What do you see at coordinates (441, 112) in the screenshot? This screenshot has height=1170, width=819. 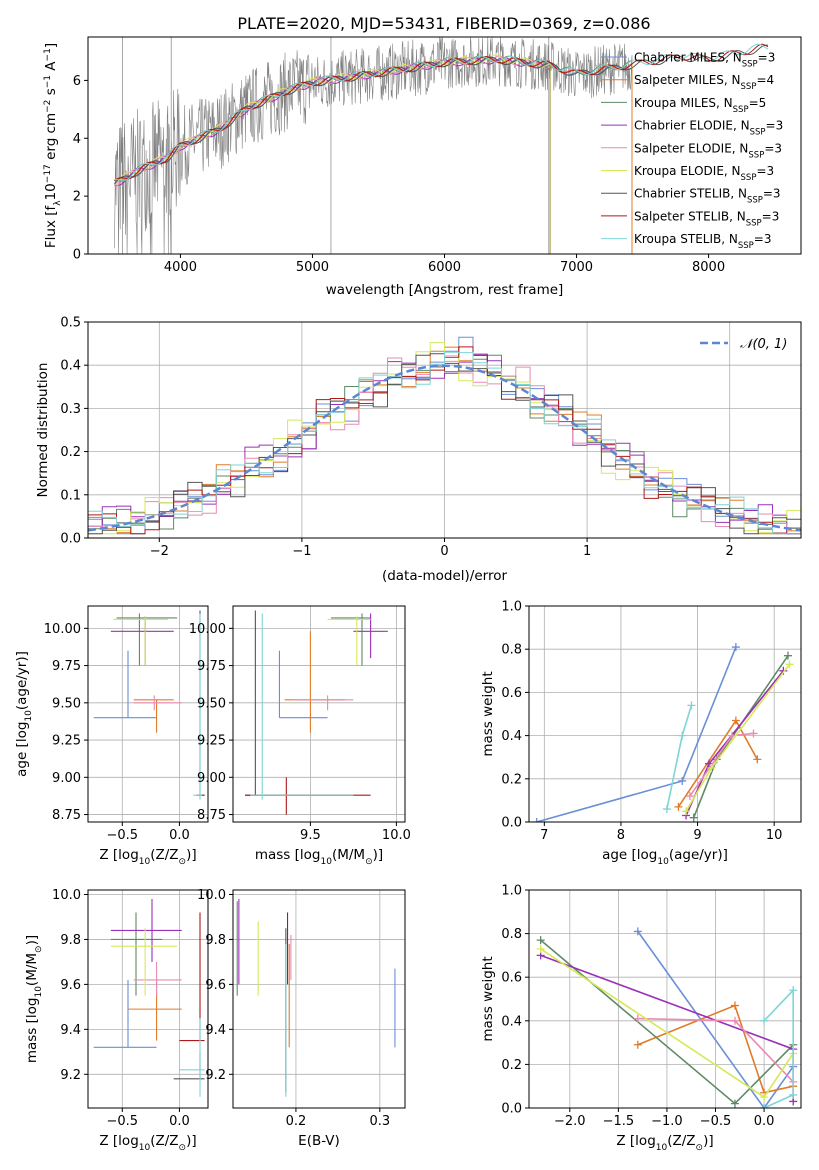 I see `model-spectrum-line` at bounding box center [441, 112].